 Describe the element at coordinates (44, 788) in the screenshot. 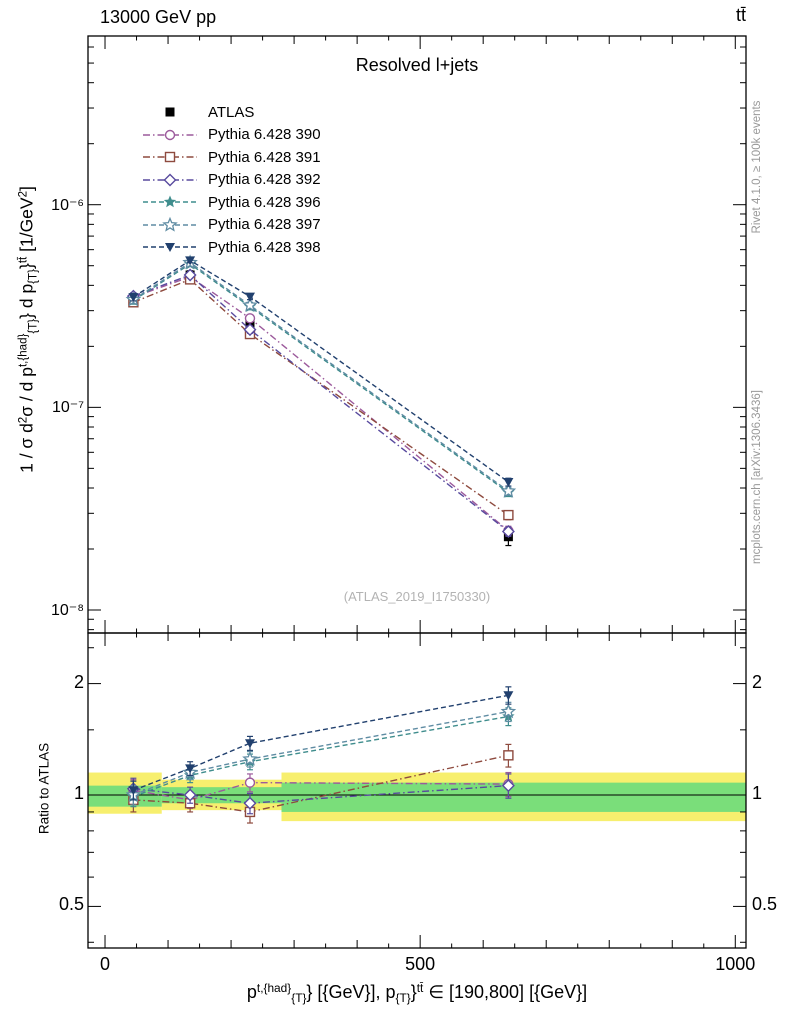

I see `ratio-y-axis-label: Ratio to ATLAS` at that location.